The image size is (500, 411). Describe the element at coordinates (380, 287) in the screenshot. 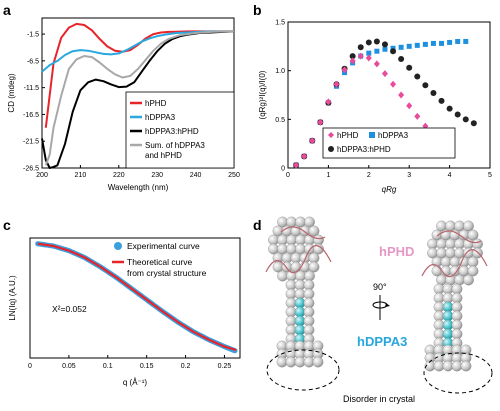

I see `rotation-label: 90°` at that location.